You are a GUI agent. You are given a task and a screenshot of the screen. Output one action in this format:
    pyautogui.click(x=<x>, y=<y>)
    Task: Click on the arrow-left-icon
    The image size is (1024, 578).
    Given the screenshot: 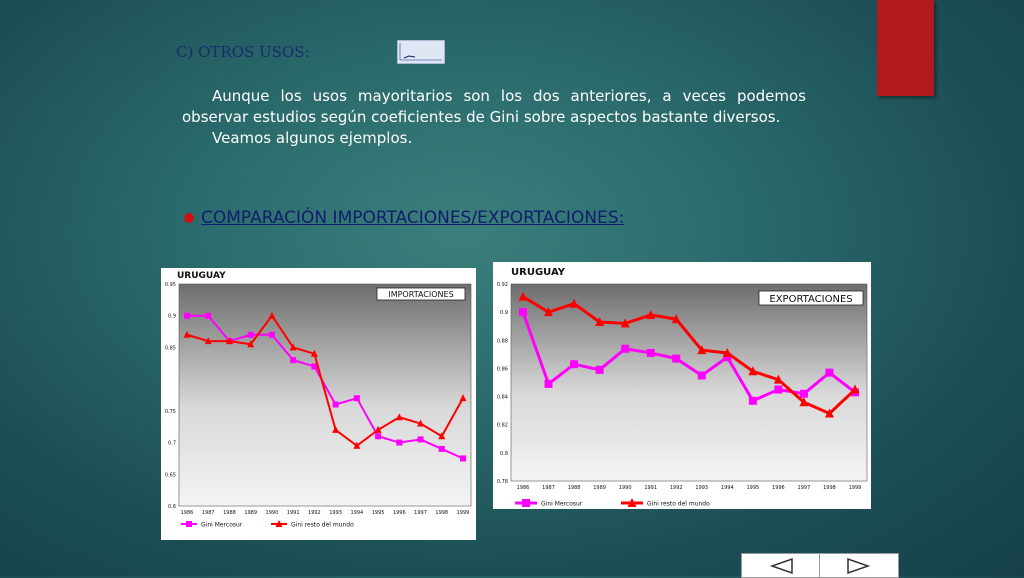 What is the action you would take?
    pyautogui.click(x=781, y=565)
    